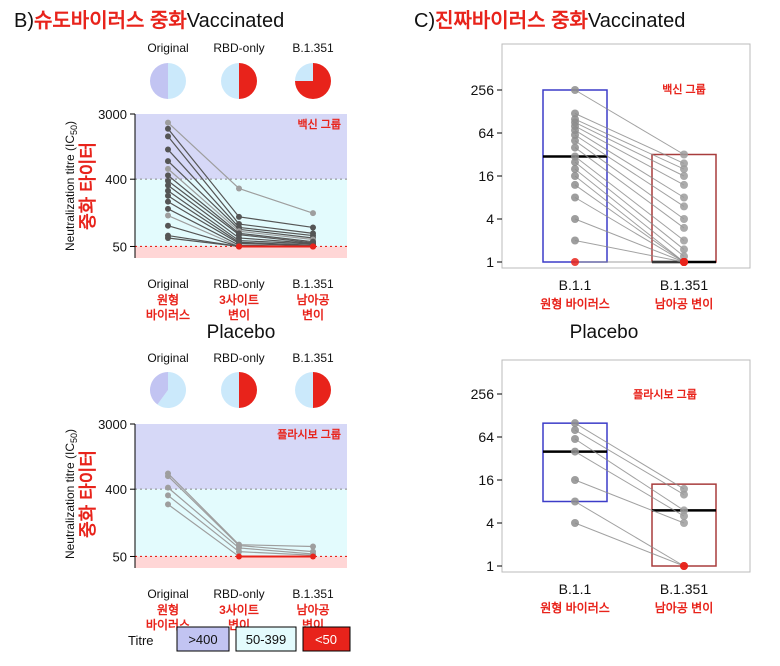 This screenshot has width=780, height=666. What do you see at coordinates (326, 639) in the screenshot?
I see `legend-text-low: <50` at bounding box center [326, 639].